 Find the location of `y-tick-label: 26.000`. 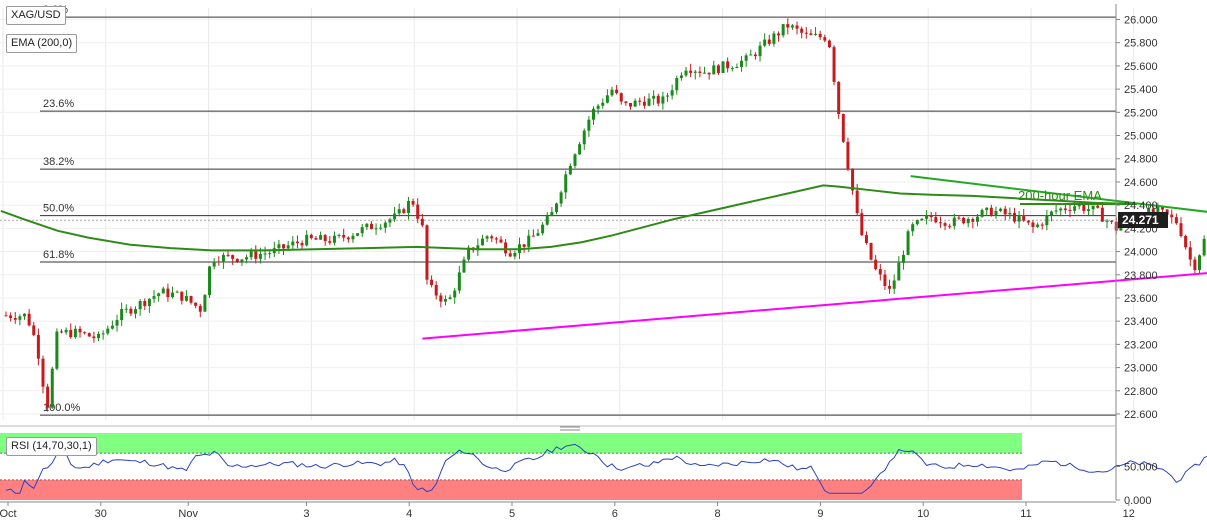

y-tick-label: 26.000 is located at coordinates (1141, 21).